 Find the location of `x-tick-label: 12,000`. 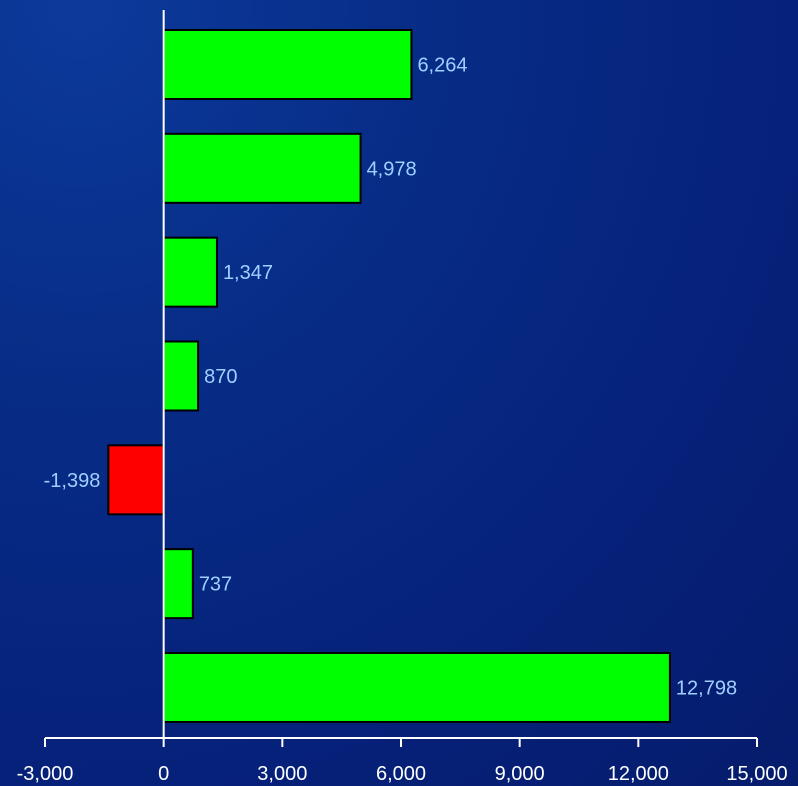

x-tick-label: 12,000 is located at coordinates (638, 774).